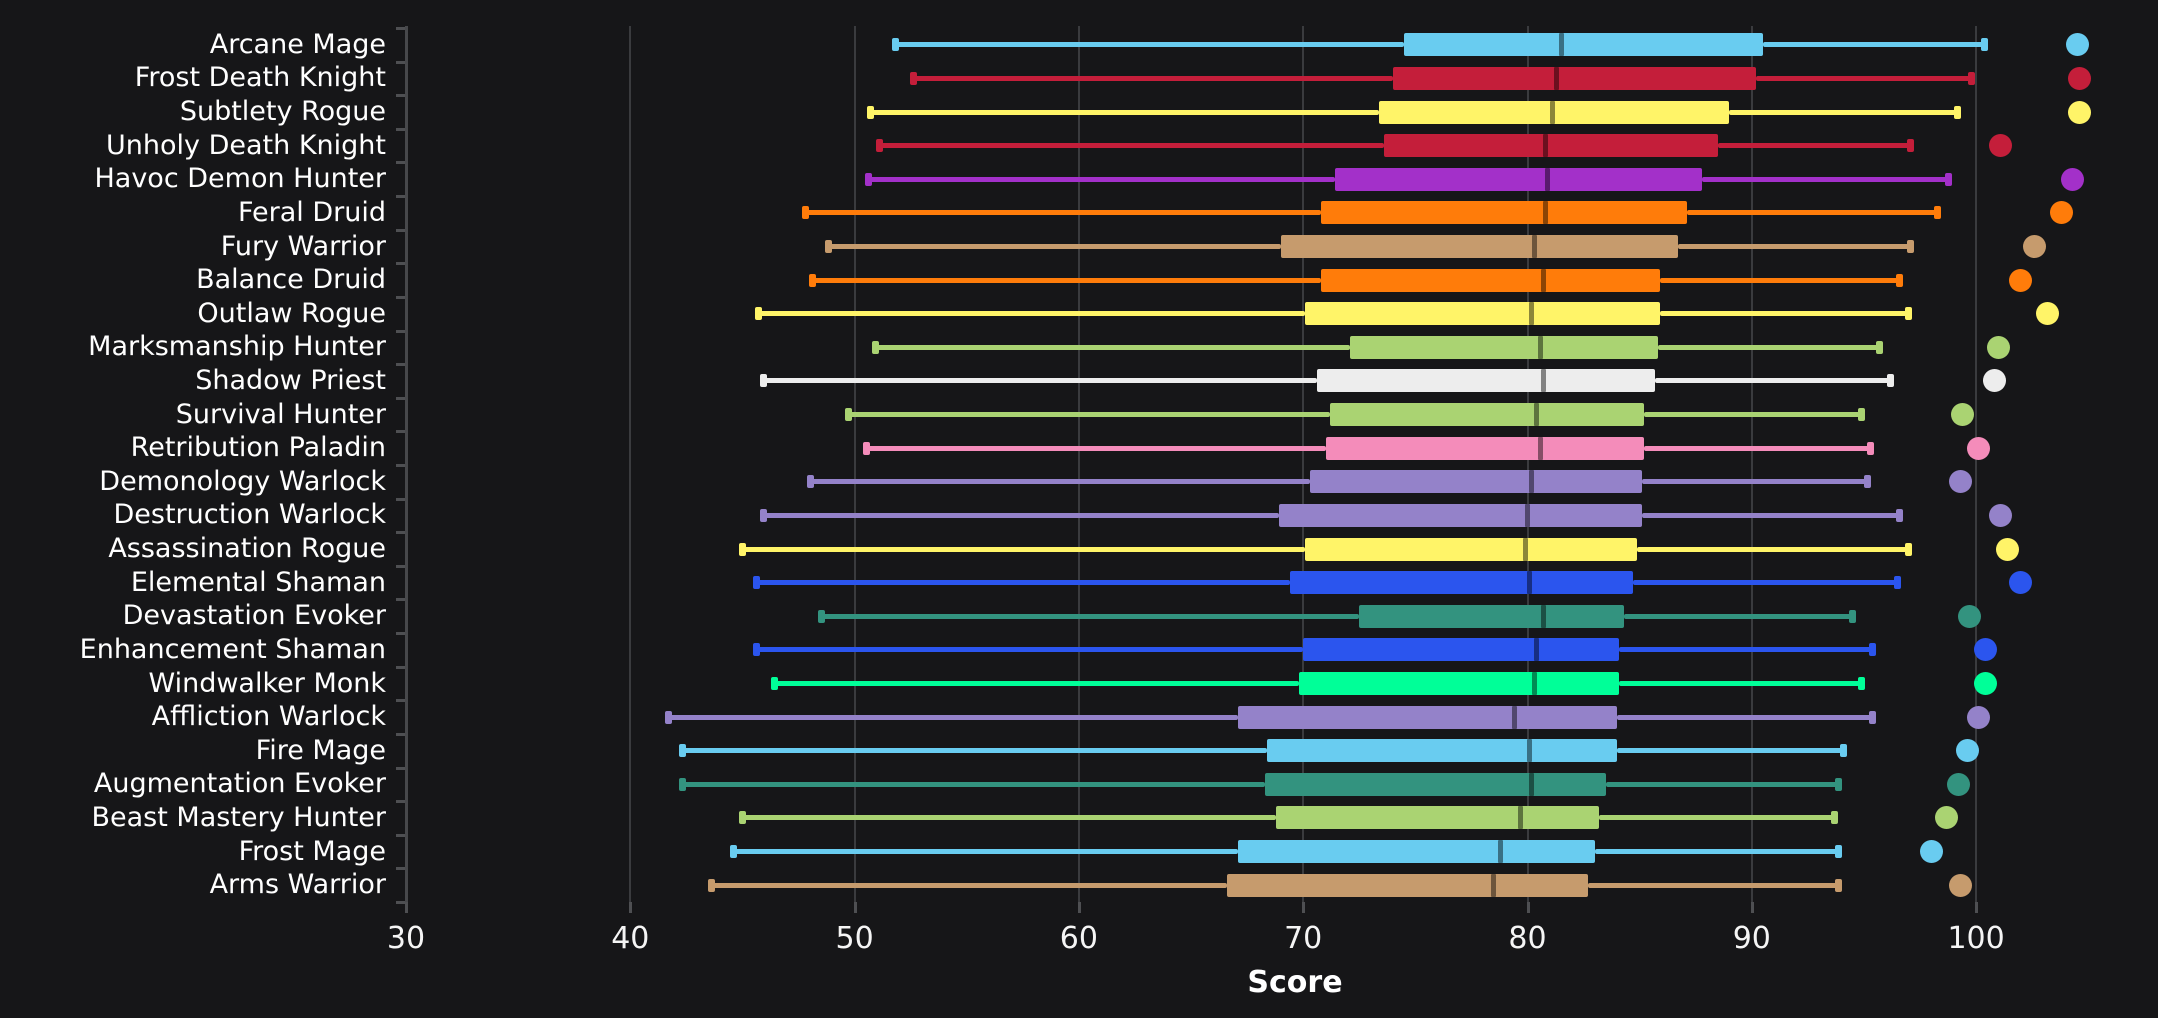  I want to click on whisker-high-destruction-warlock, so click(1770, 515).